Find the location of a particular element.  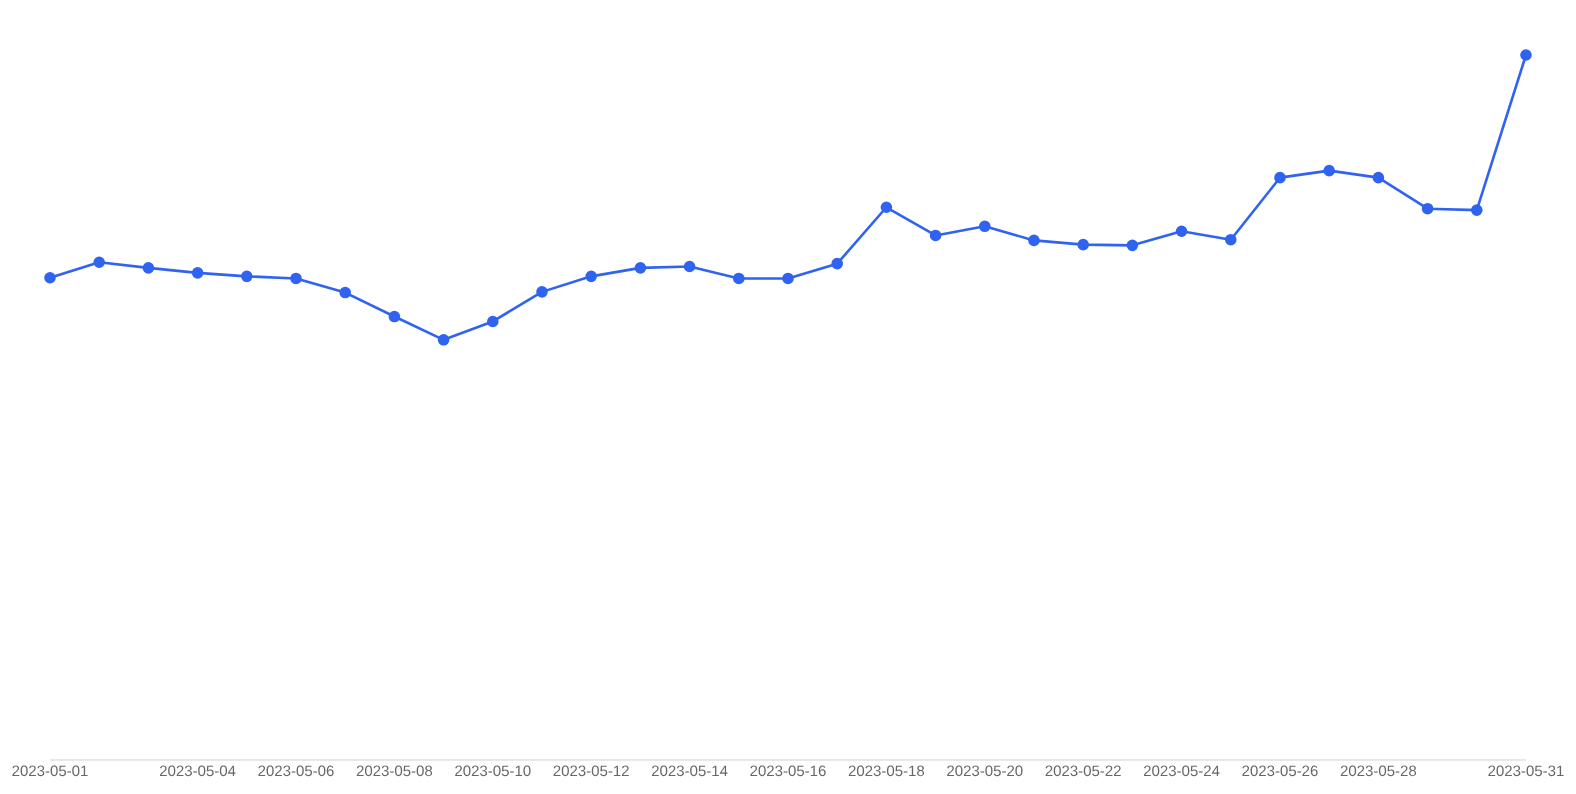

x-tick-label: 2023-05-10 is located at coordinates (493, 771).